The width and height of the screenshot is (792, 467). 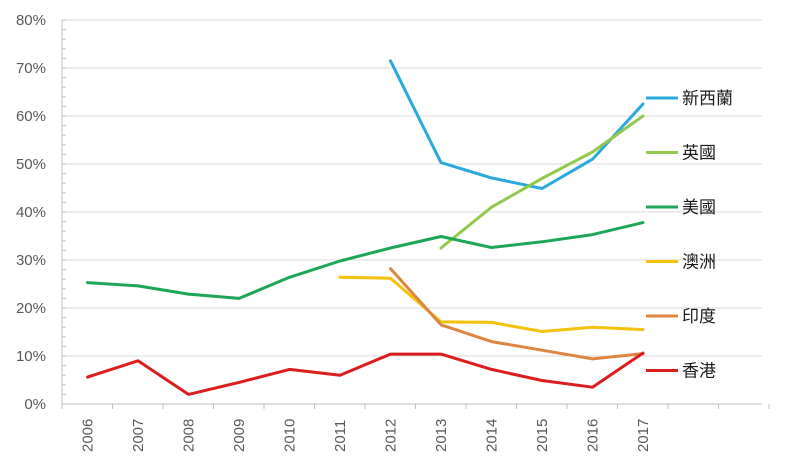 What do you see at coordinates (391, 435) in the screenshot?
I see `x-tick-label: 2012` at bounding box center [391, 435].